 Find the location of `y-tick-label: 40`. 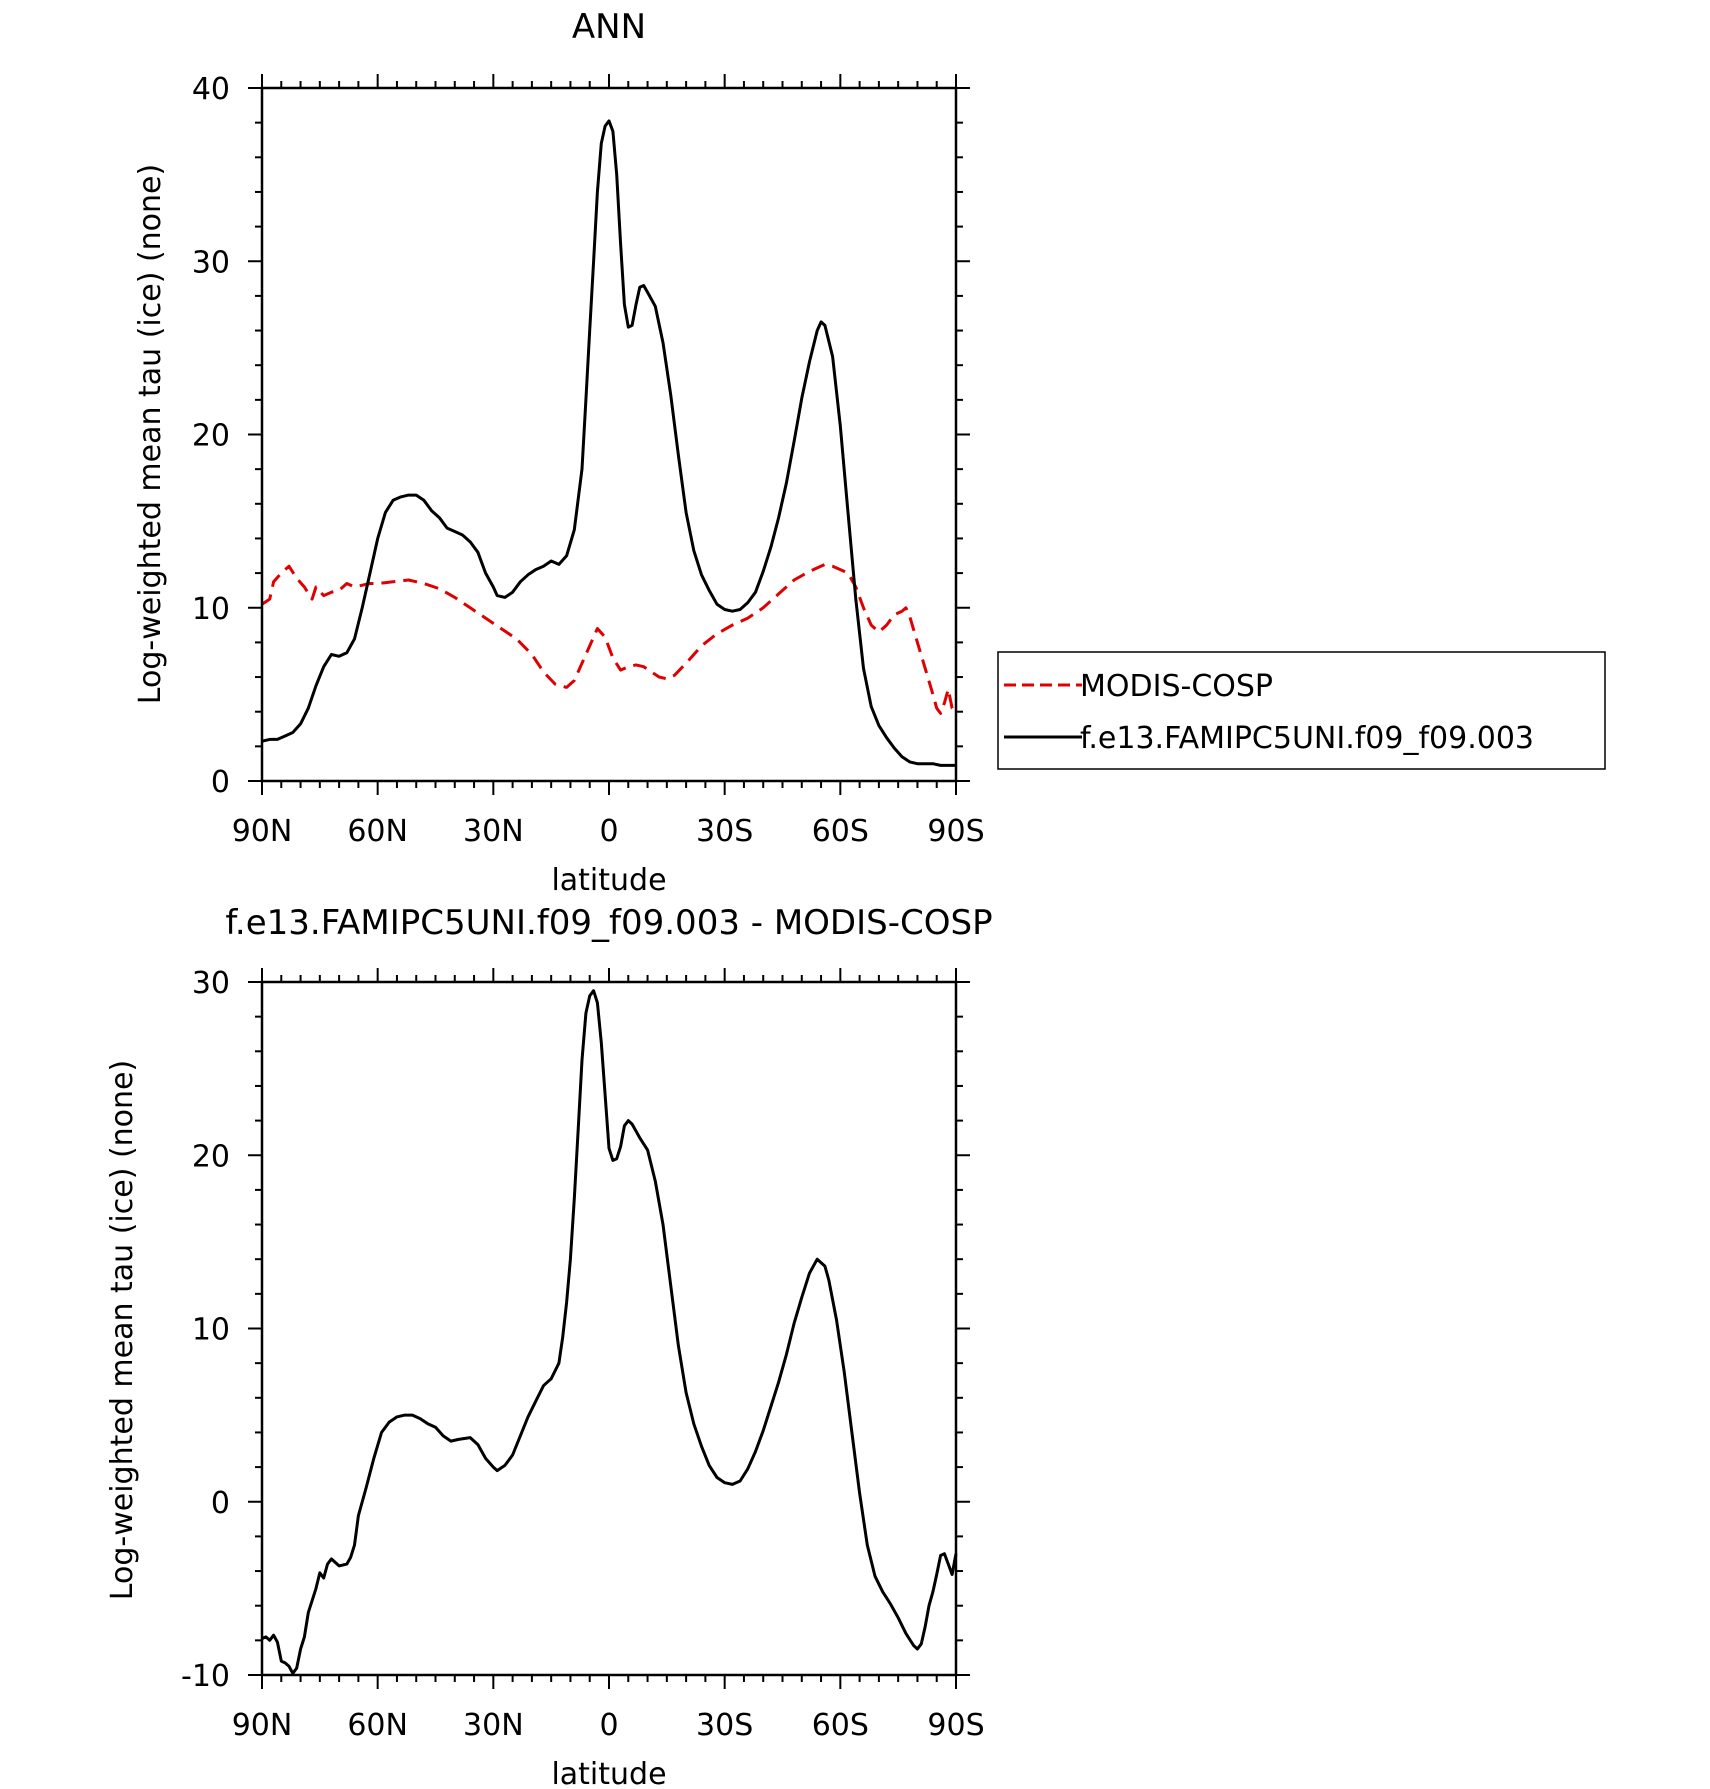

y-tick-label: 40 is located at coordinates (211, 89).